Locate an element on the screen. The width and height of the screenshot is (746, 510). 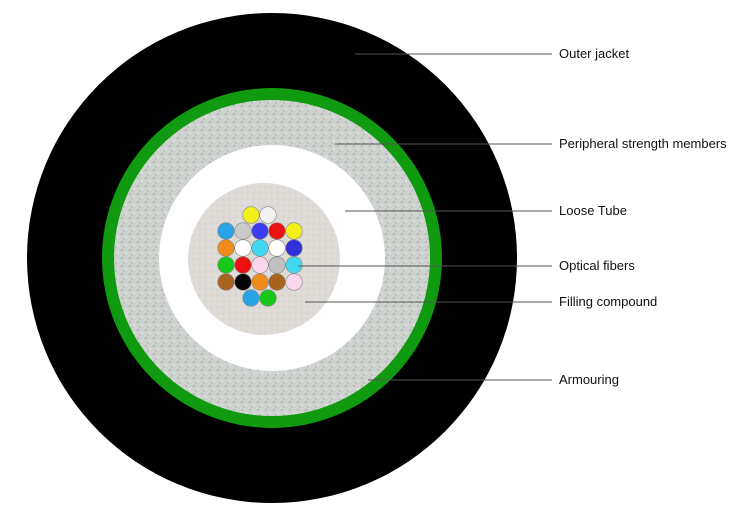
label-strength-members: Peripheral strength members is located at coordinates (643, 143).